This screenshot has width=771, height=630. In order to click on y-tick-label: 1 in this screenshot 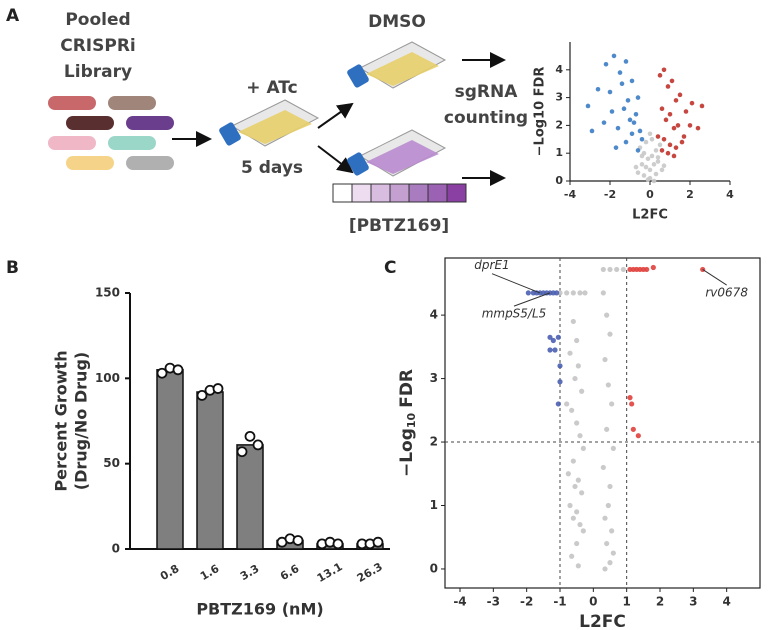, I will do `click(559, 152)`.